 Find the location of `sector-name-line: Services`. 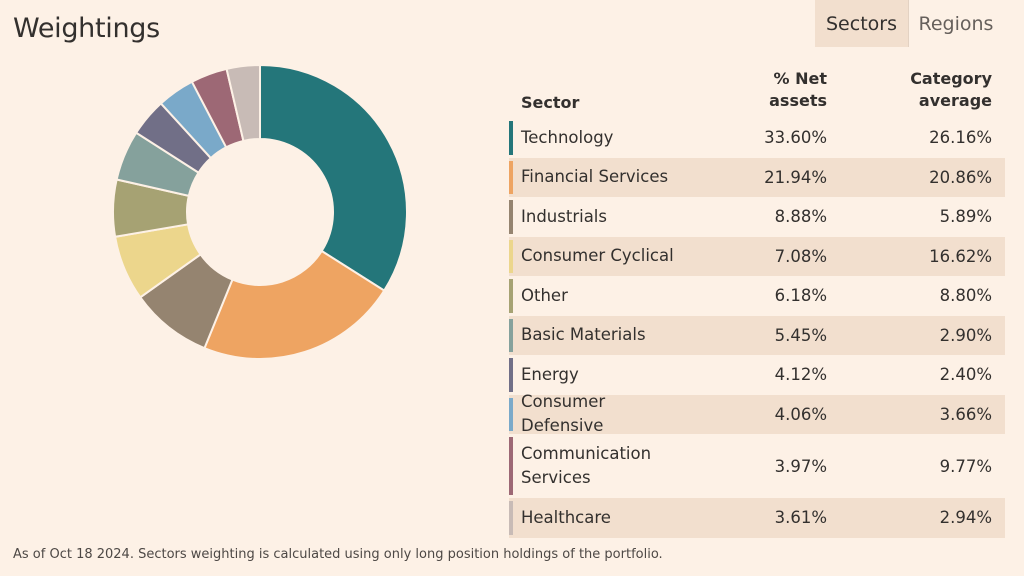

sector-name-line: Services is located at coordinates (556, 477).